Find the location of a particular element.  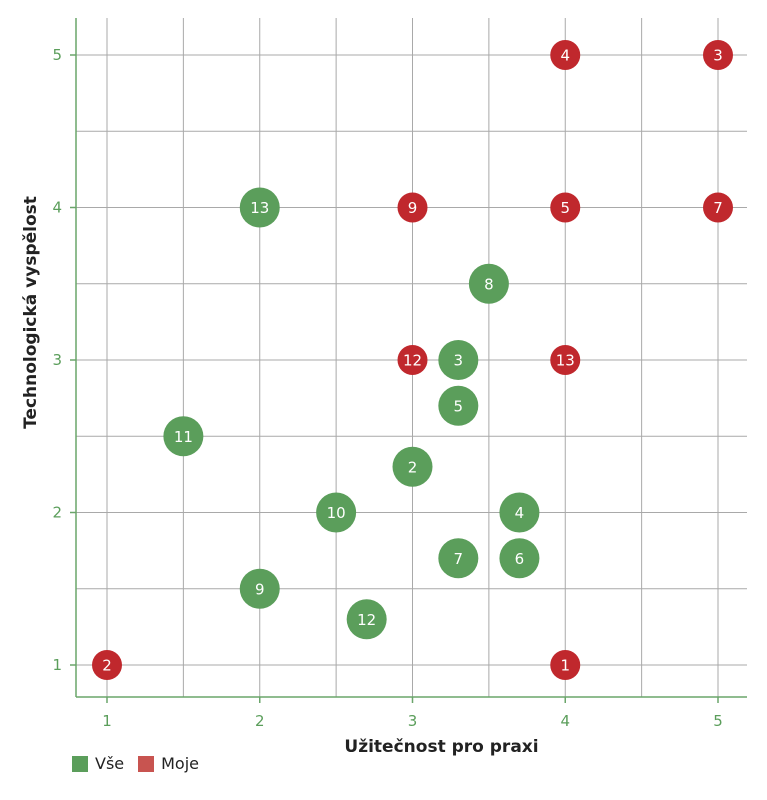

data-point-vse: 10 is located at coordinates (336, 512).